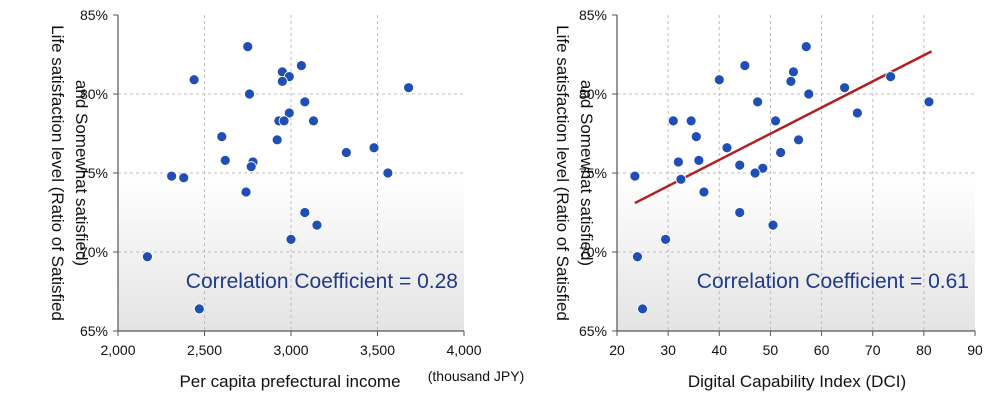  What do you see at coordinates (873, 350) in the screenshot?
I see `x-tick-label: 70` at bounding box center [873, 350].